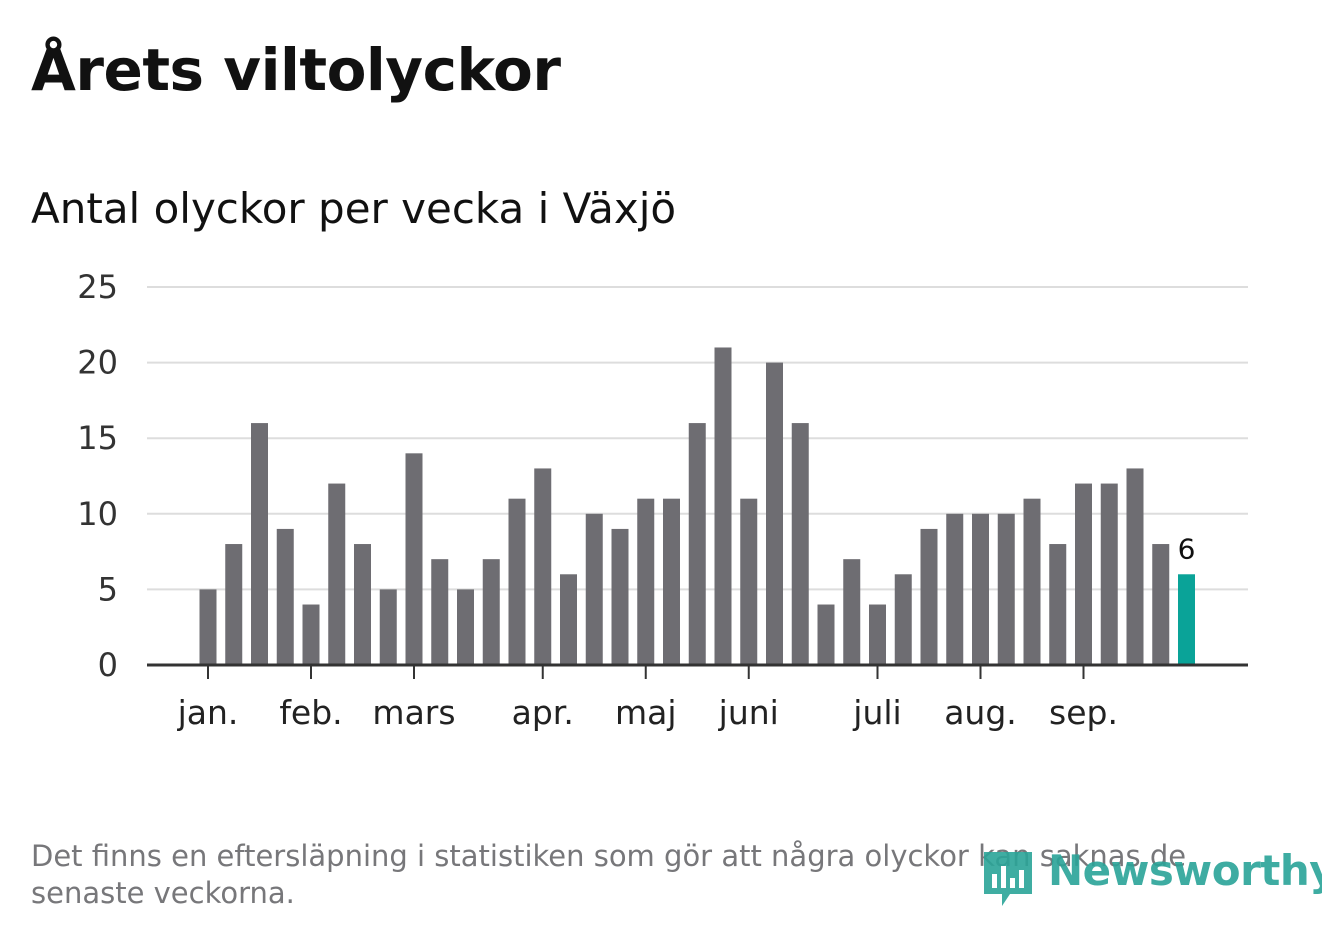  Describe the element at coordinates (97, 287) in the screenshot. I see `y-tick-label: 25` at that location.